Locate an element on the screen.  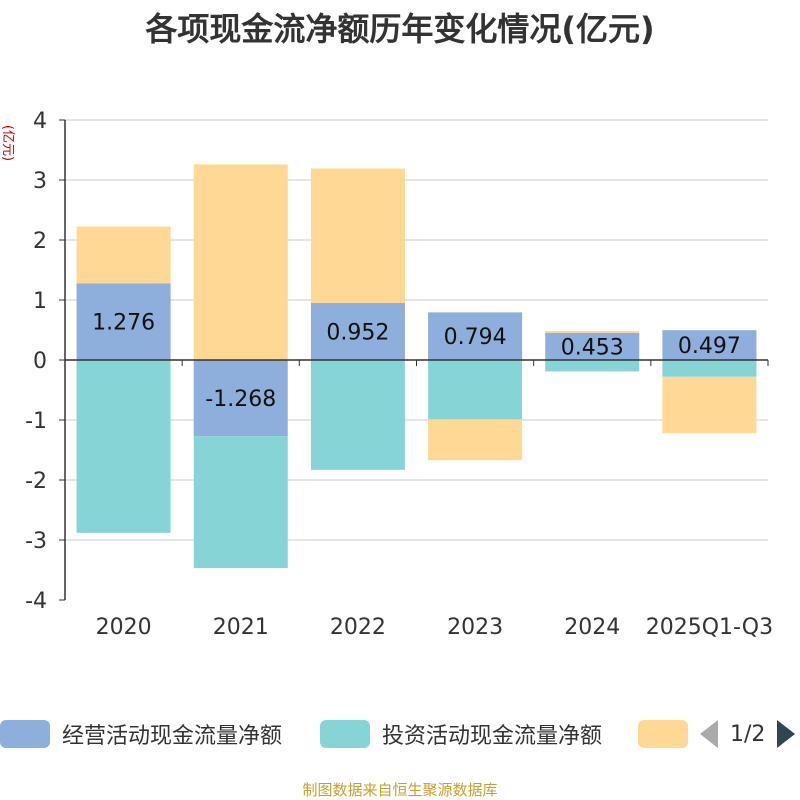
data-label: 0.453 is located at coordinates (592, 347).